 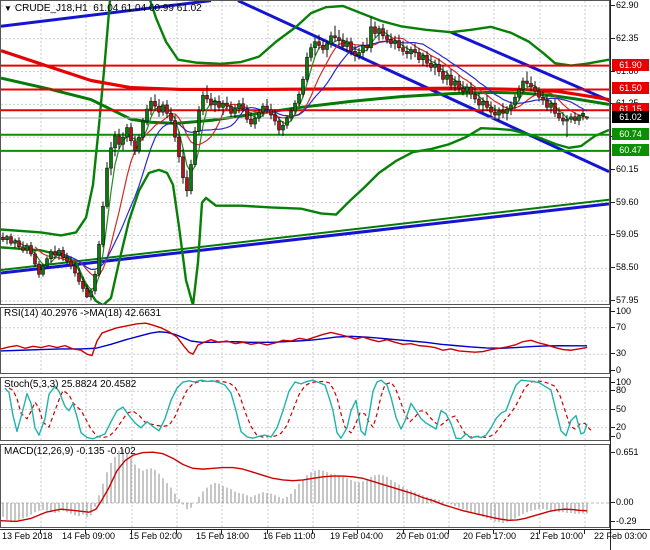 What do you see at coordinates (621, 536) in the screenshot?
I see `time-tick-label: 22 Feb 03:00` at bounding box center [621, 536].